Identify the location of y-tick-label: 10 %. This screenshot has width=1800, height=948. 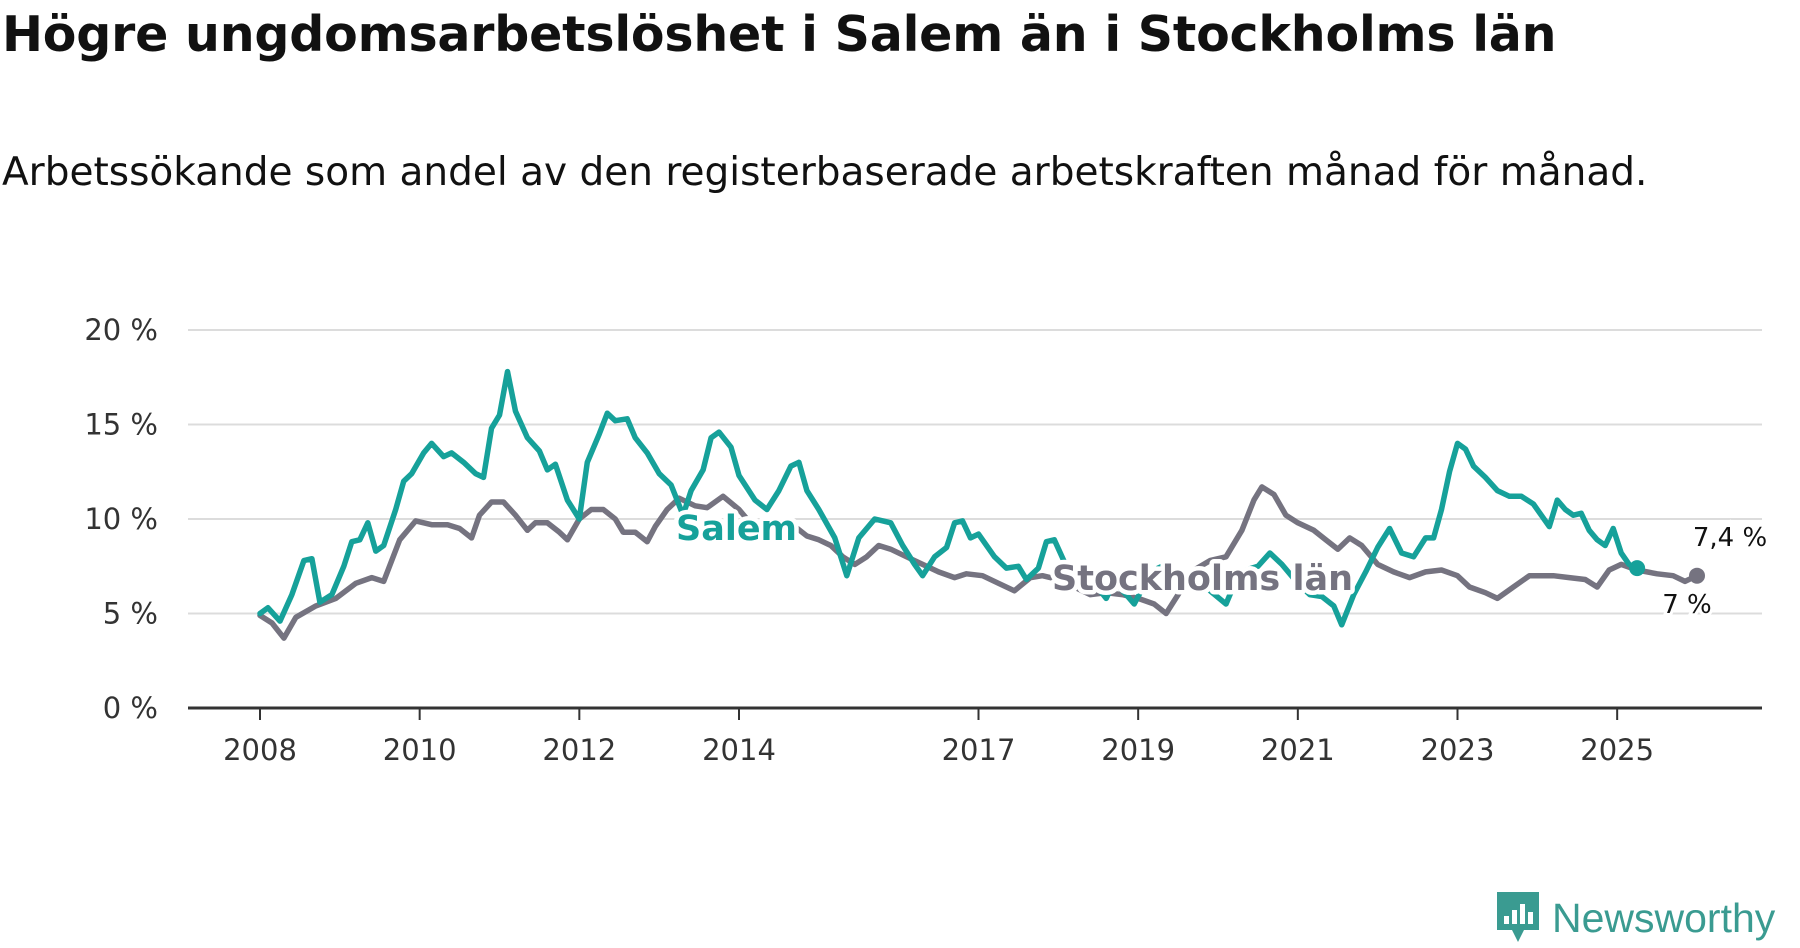
(121, 519).